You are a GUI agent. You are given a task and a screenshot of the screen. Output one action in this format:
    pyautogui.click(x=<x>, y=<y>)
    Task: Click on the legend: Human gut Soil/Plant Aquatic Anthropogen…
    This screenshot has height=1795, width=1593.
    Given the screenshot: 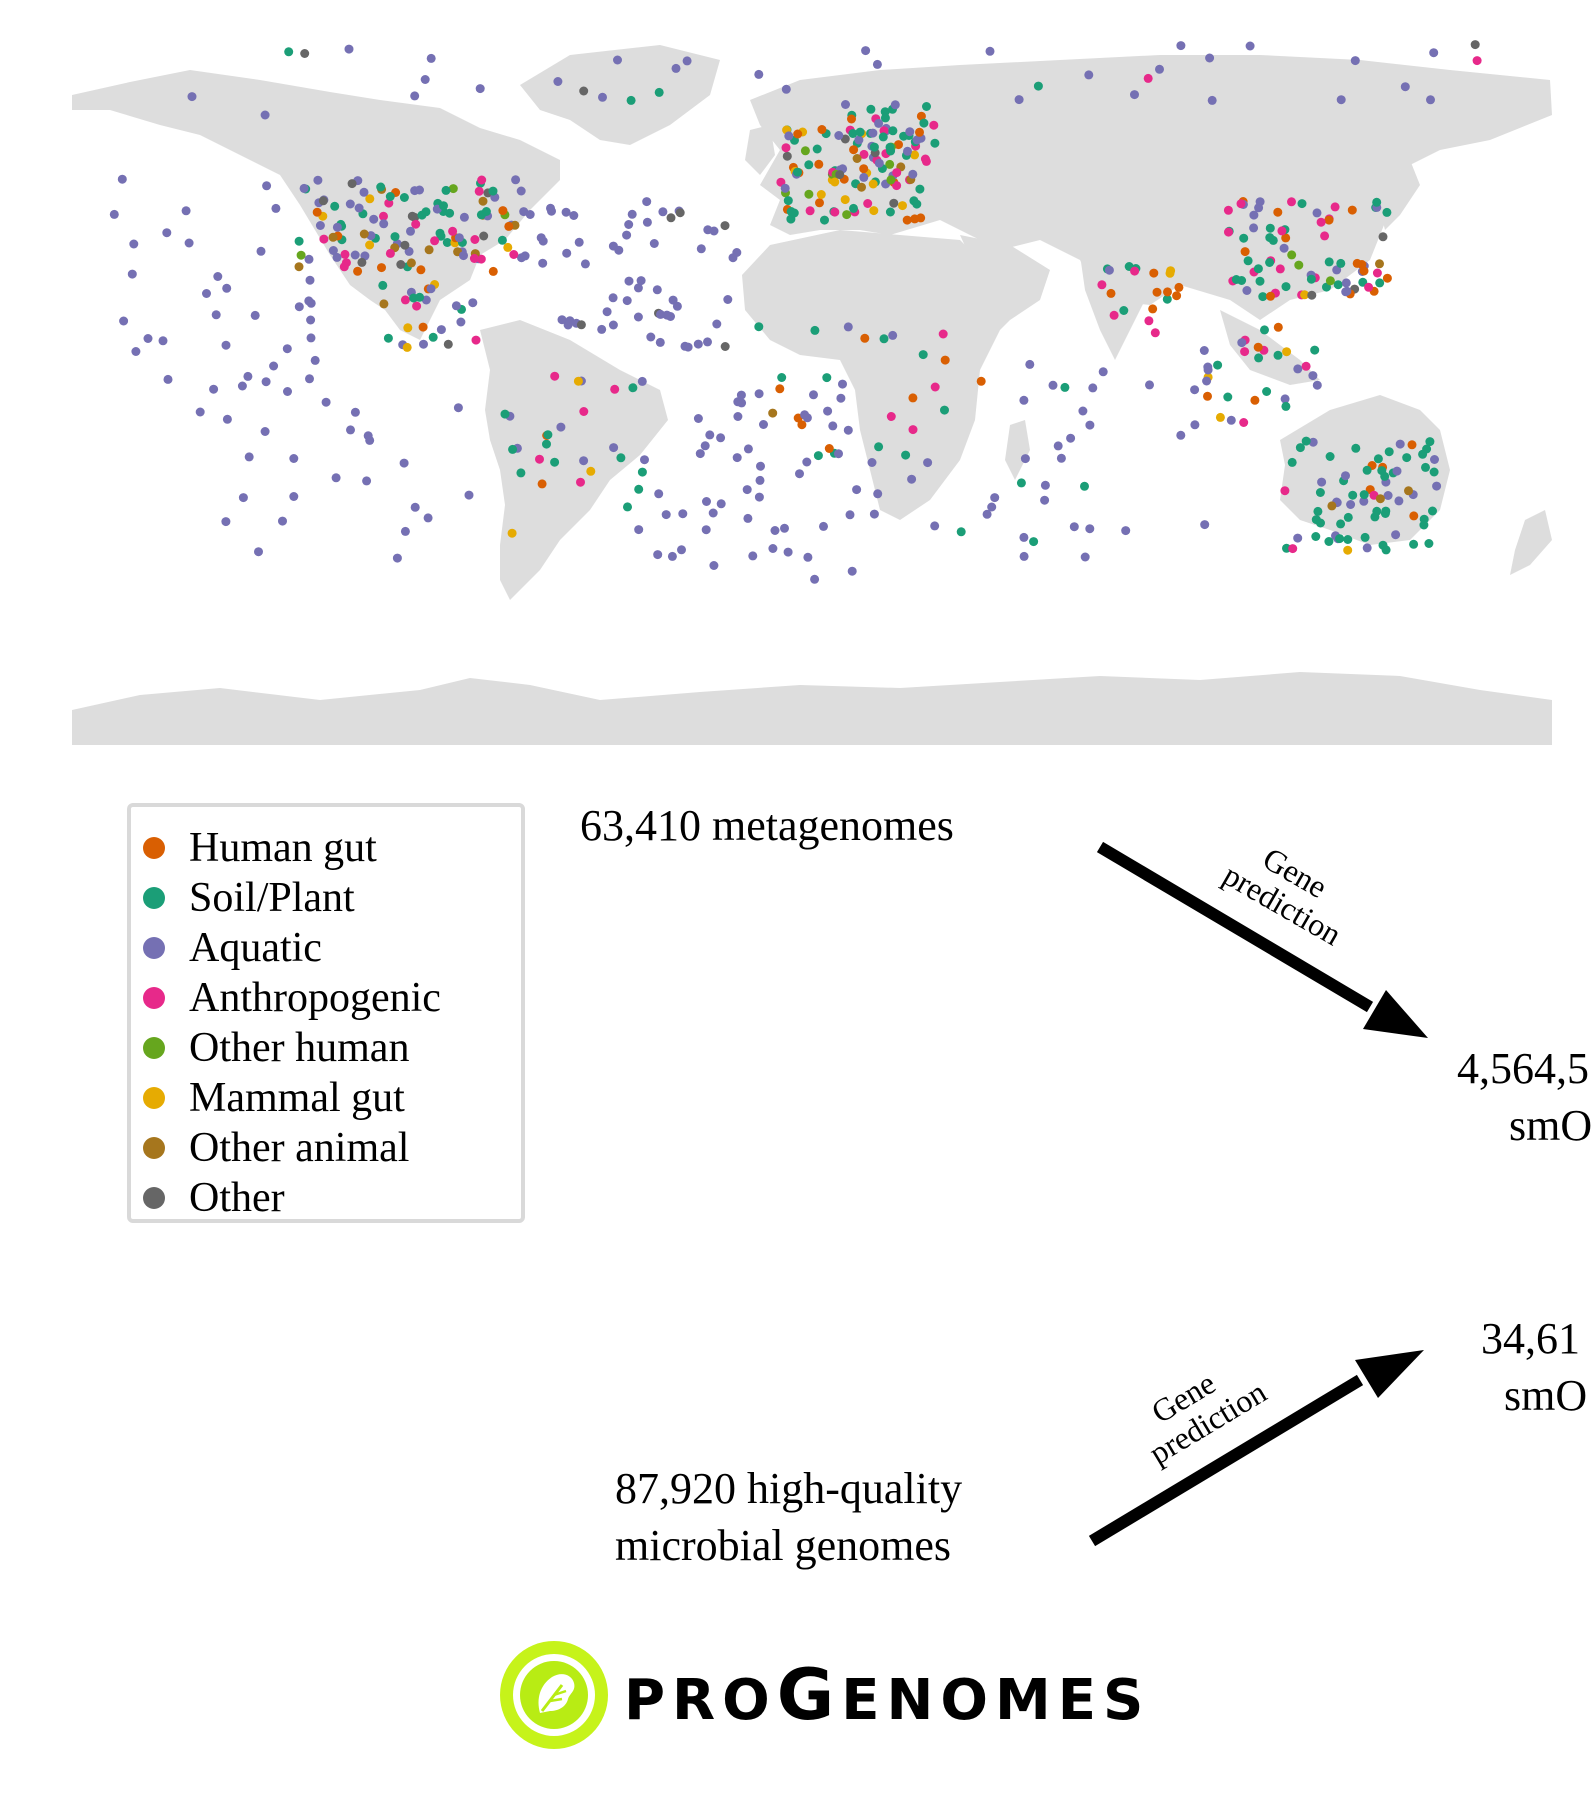 What is the action you would take?
    pyautogui.click(x=326, y=1013)
    